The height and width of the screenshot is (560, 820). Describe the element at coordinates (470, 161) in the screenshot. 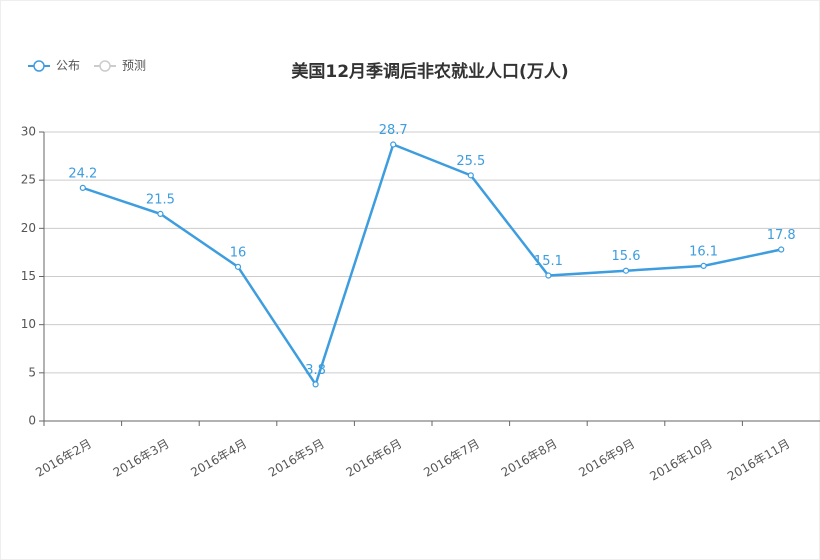

I see `data-label: 25.5` at that location.